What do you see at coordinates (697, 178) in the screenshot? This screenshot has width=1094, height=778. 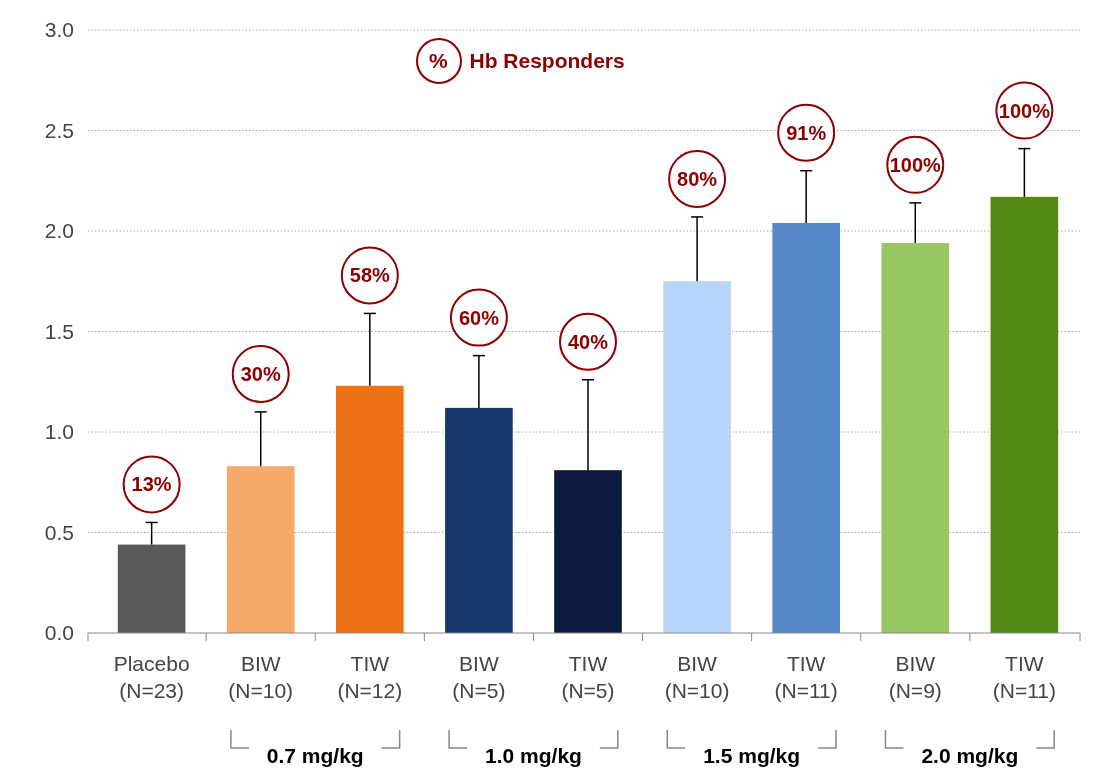 I see `annotation: 80%` at bounding box center [697, 178].